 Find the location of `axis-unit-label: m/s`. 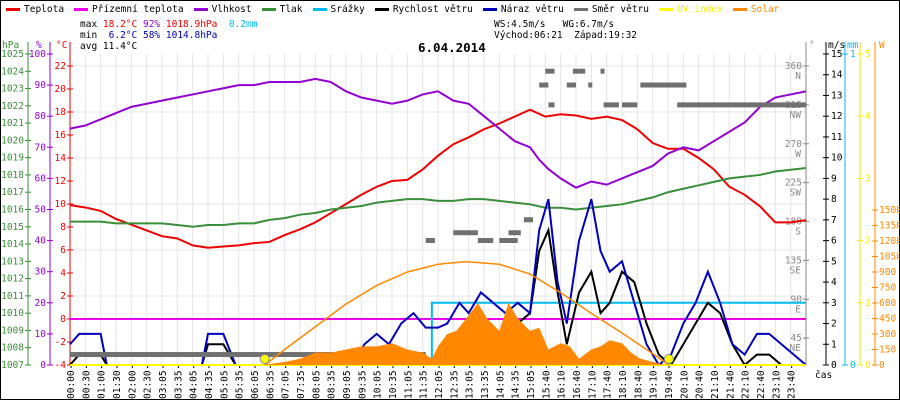

axis-unit-label: m/s is located at coordinates (836, 45).